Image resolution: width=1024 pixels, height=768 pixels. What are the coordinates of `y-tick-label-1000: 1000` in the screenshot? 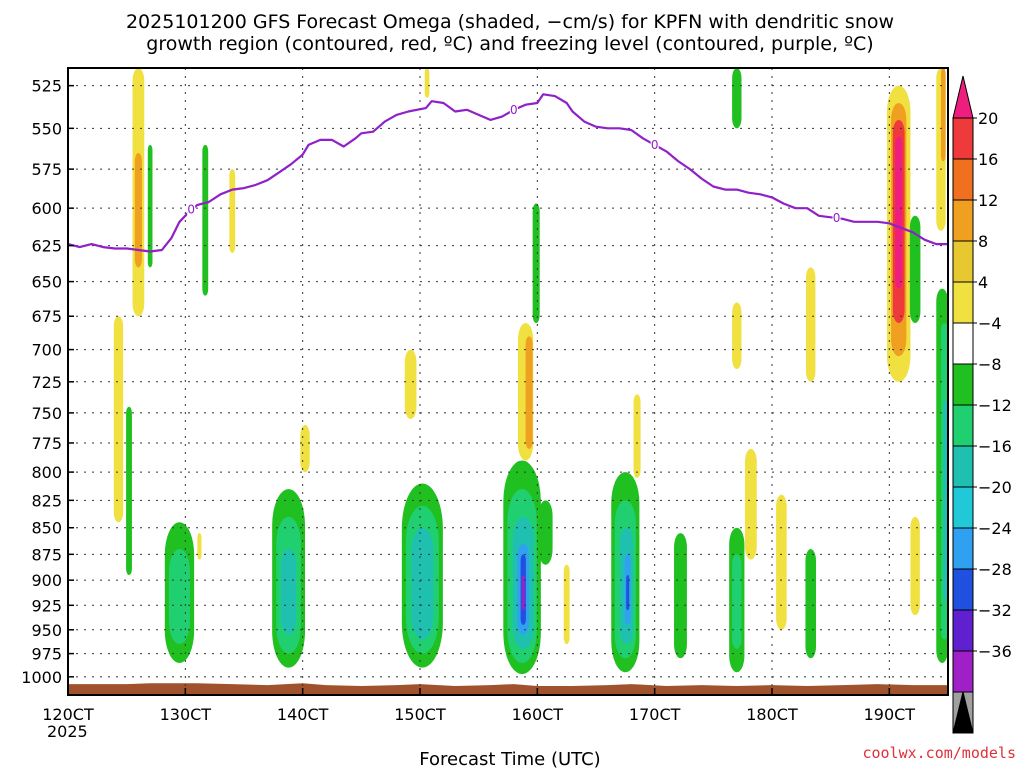 It's located at (41, 677).